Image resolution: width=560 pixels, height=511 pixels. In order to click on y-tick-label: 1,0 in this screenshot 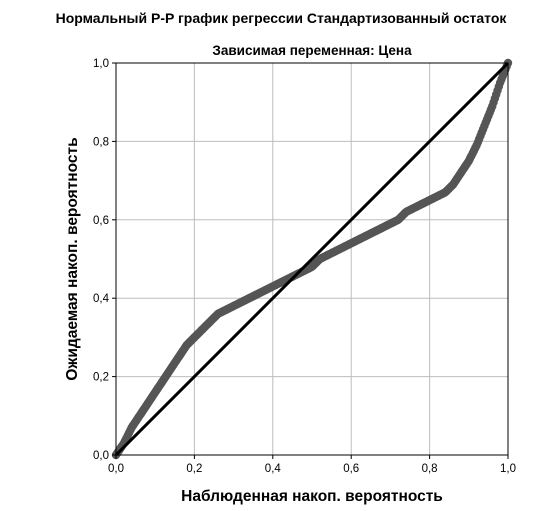, I will do `click(101, 64)`.